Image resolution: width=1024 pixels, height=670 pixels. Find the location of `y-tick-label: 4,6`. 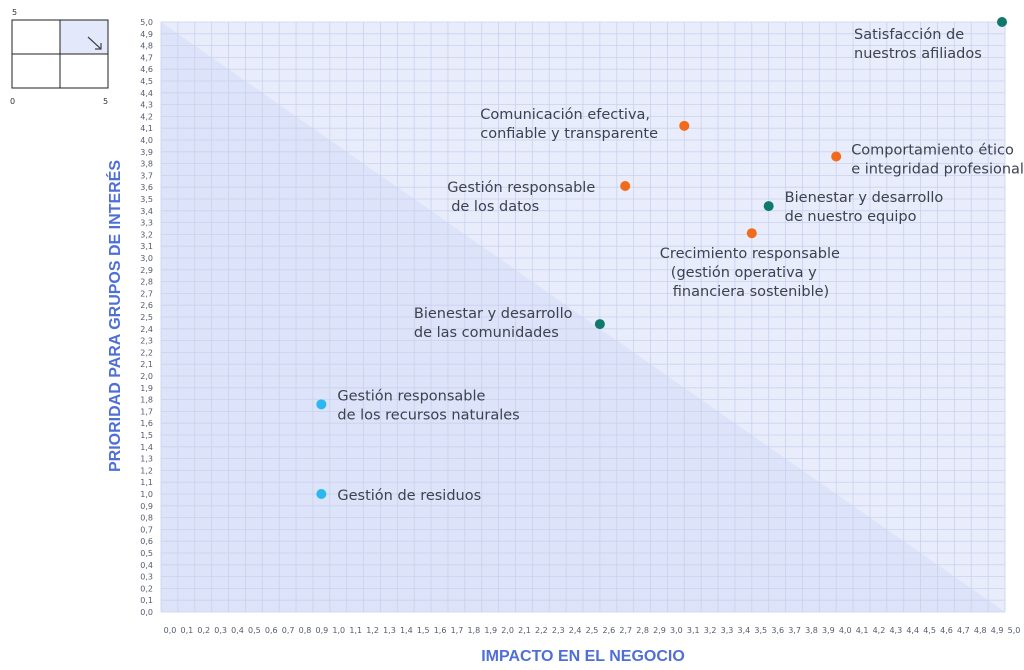

y-tick-label: 4,6 is located at coordinates (146, 69).